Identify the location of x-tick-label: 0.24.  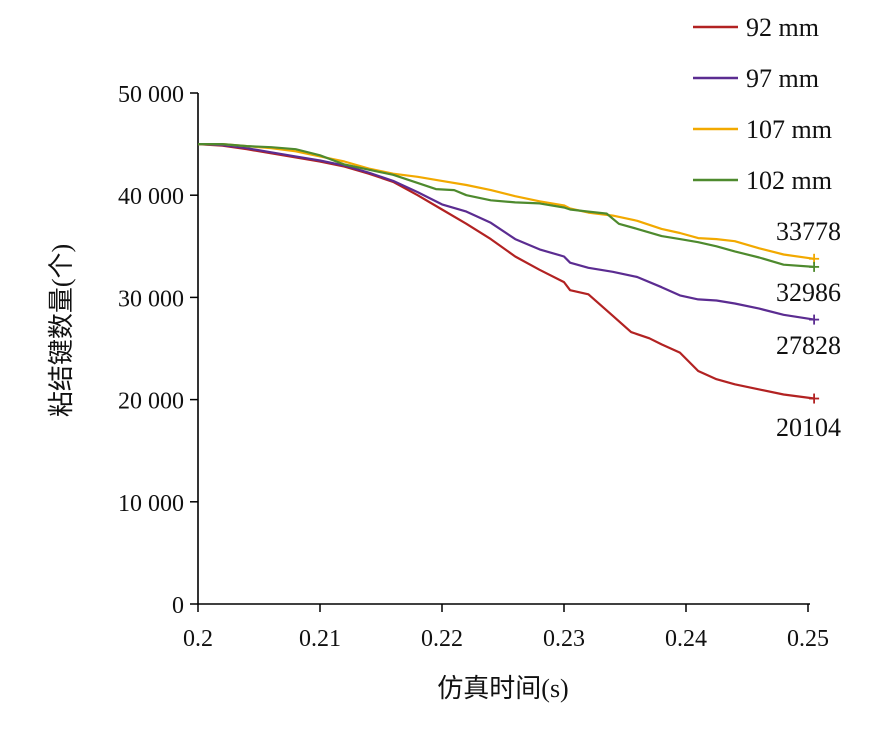
(686, 639).